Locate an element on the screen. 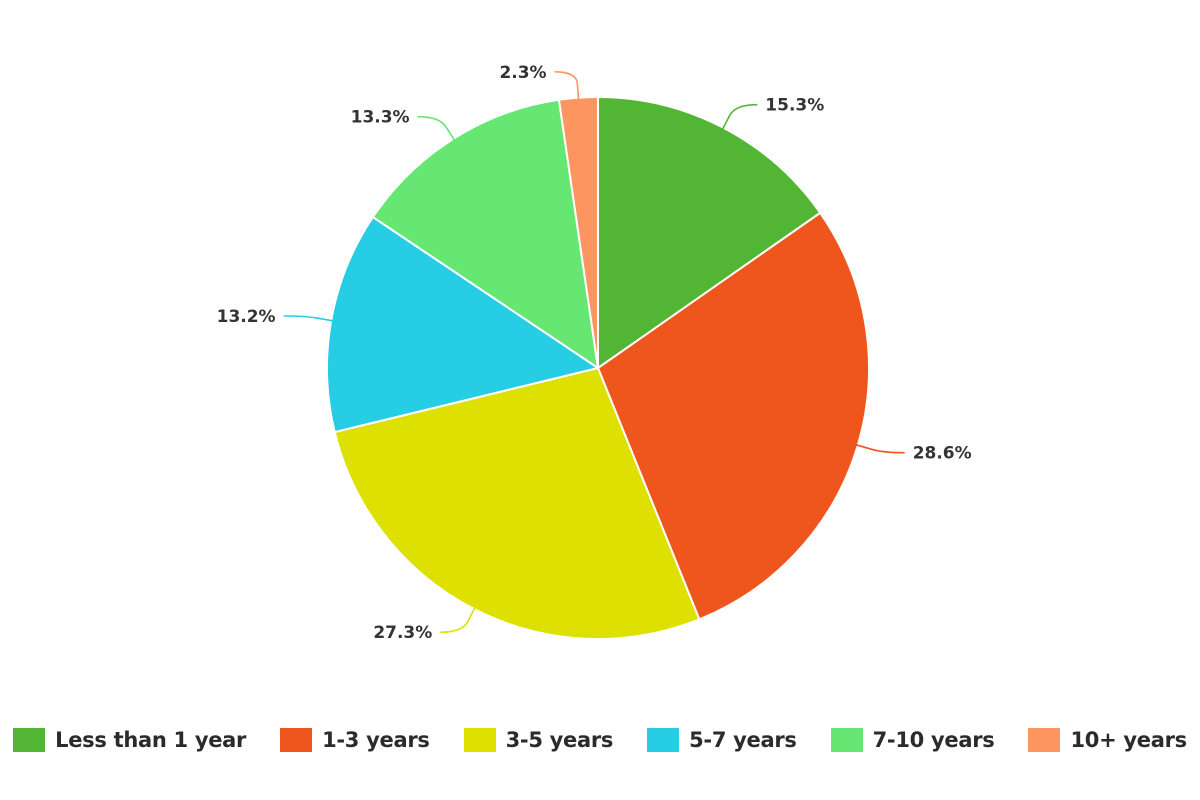  leader-line-7-10-years is located at coordinates (436, 128).